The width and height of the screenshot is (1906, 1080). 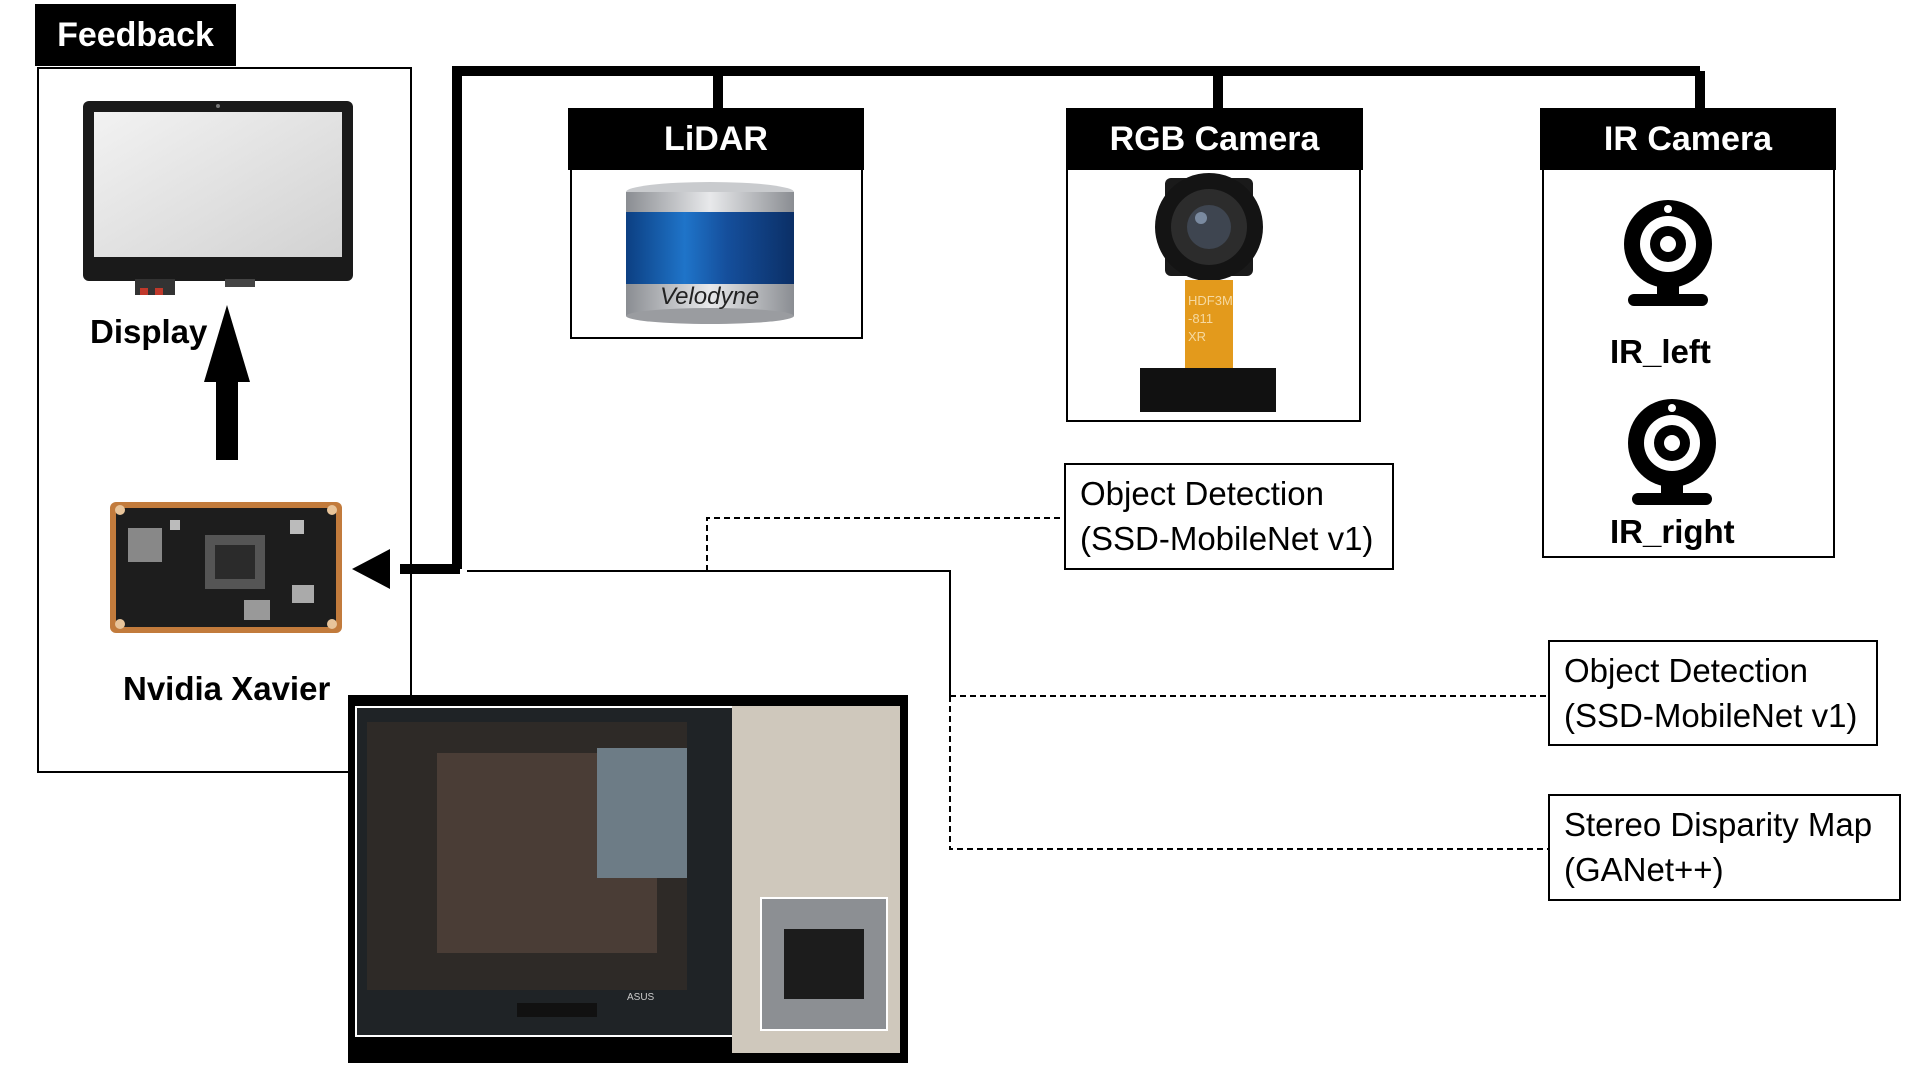 I want to click on feedback-panel, so click(x=224, y=420).